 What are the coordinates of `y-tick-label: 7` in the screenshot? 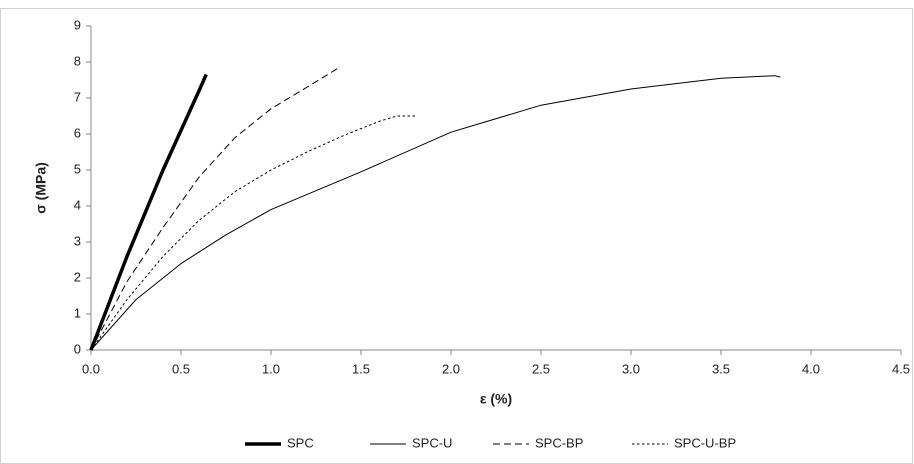 It's located at (77, 96).